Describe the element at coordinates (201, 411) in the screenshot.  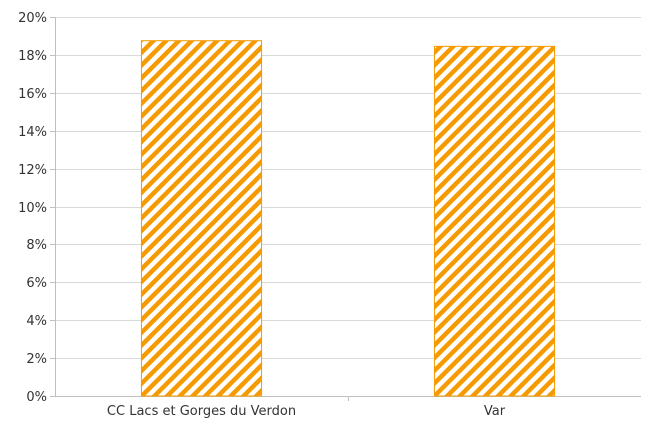
I see `x-category-label: CC Lacs et Gorges du Verdon` at that location.